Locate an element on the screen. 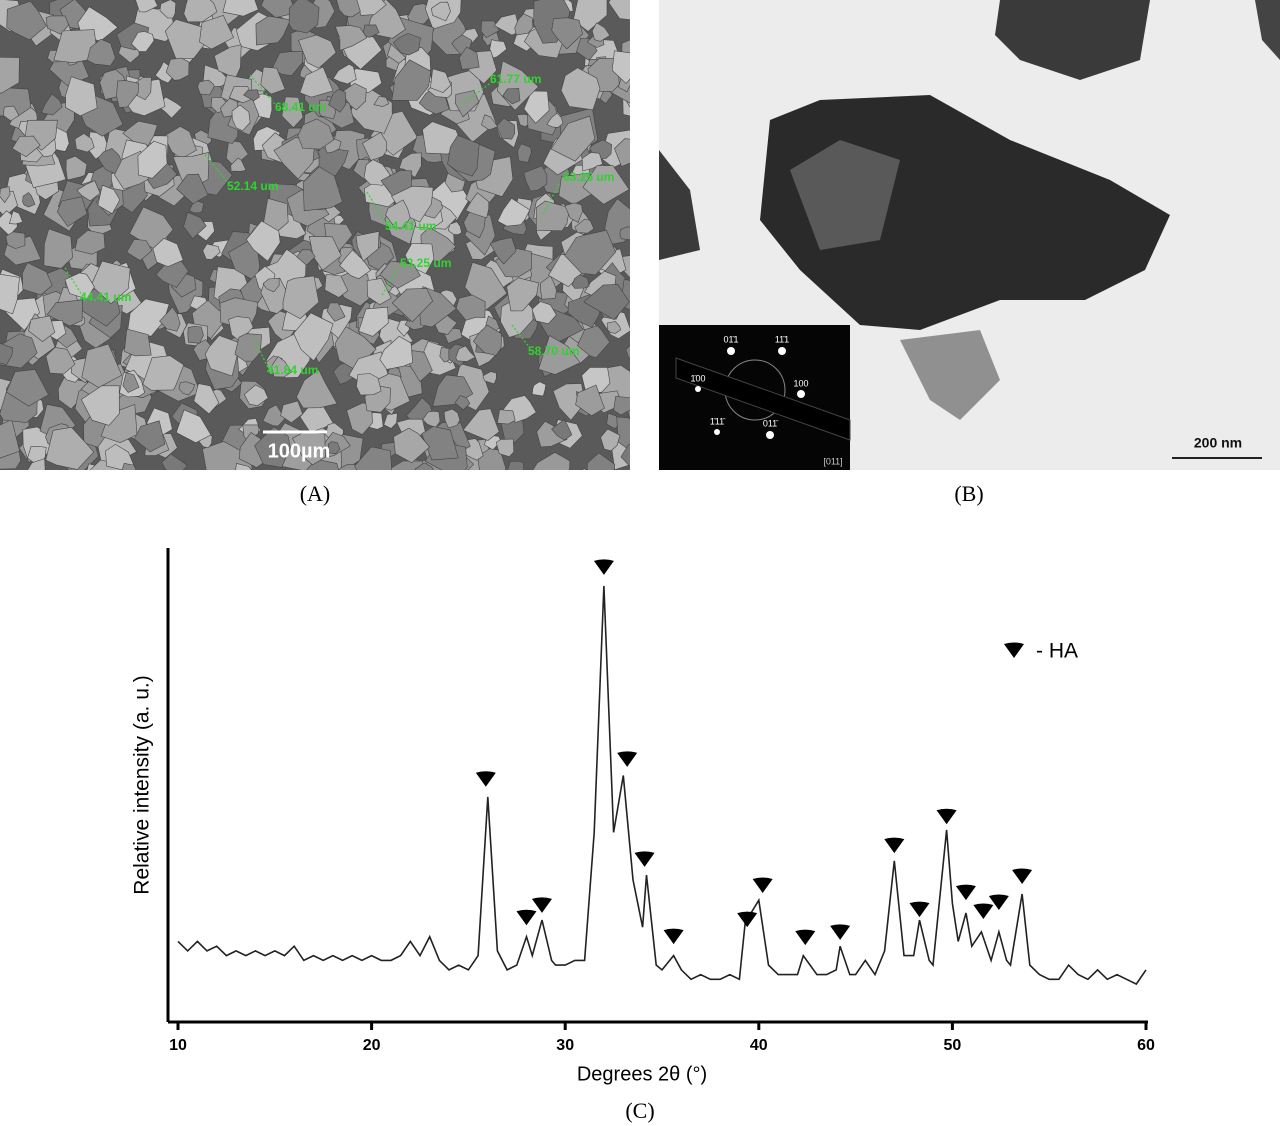 This screenshot has height=1126, width=1280. diffraction-spot is located at coordinates (770, 435).